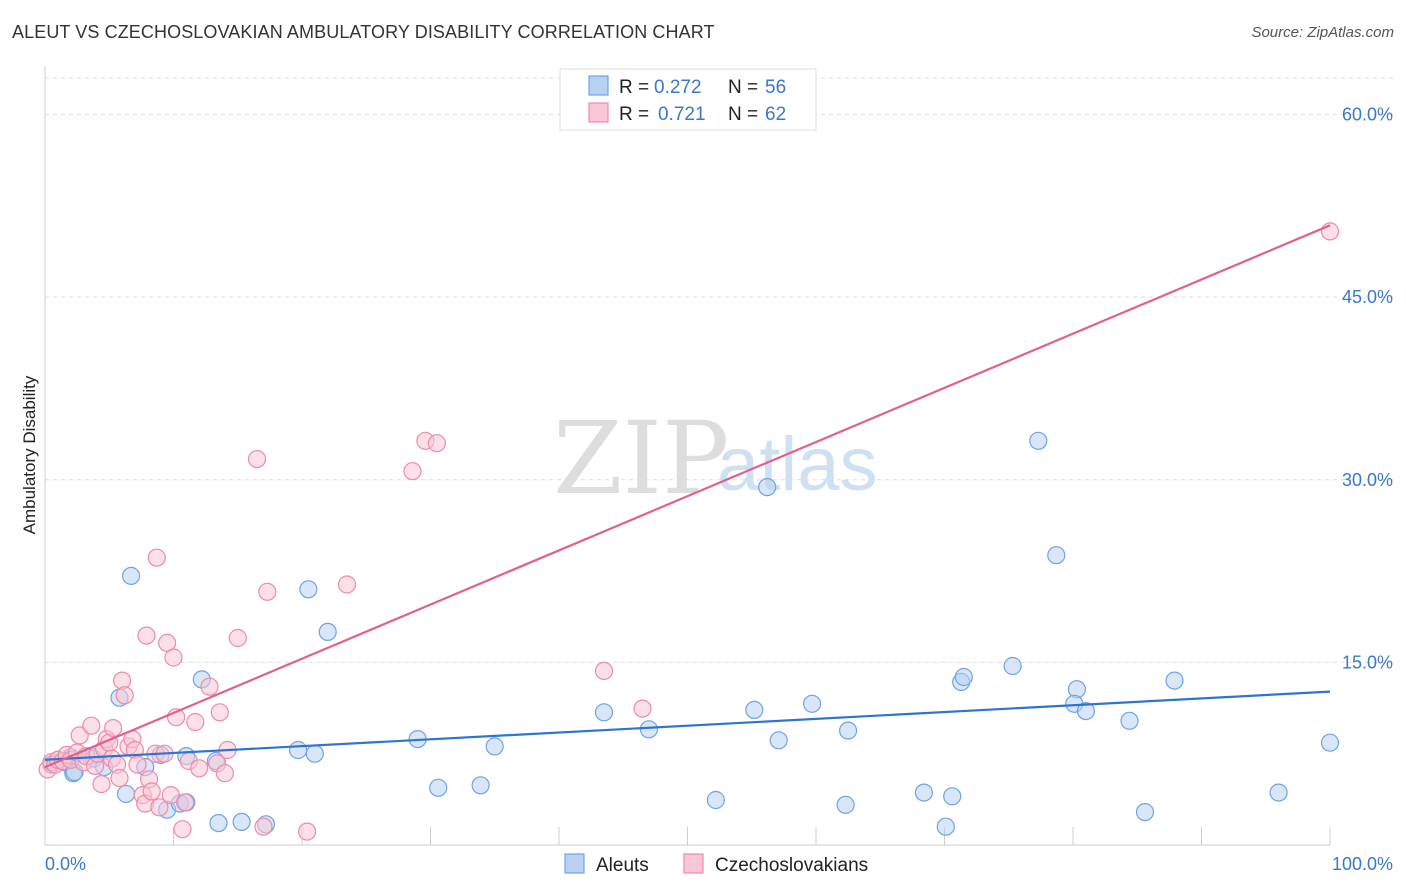 The height and width of the screenshot is (892, 1406). I want to click on y-tick-label: 15.0%, so click(1367, 662).